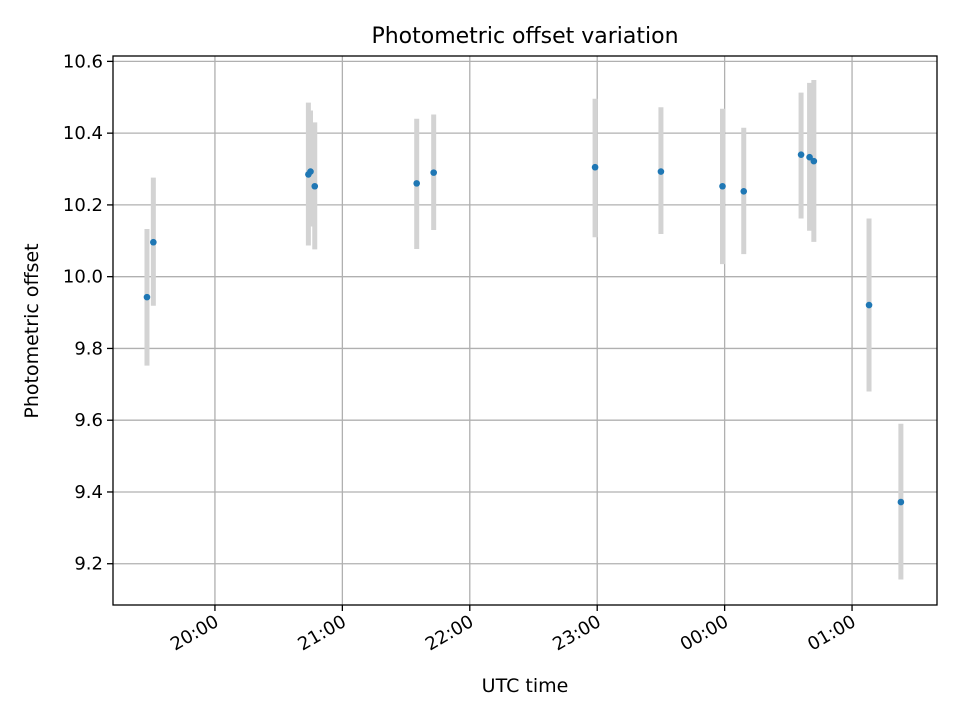  What do you see at coordinates (88, 313) in the screenshot?
I see `y-axis-ticks: 9.2 9.4 9.6 9.8 10.0 10.2 10.4 10.6` at bounding box center [88, 313].